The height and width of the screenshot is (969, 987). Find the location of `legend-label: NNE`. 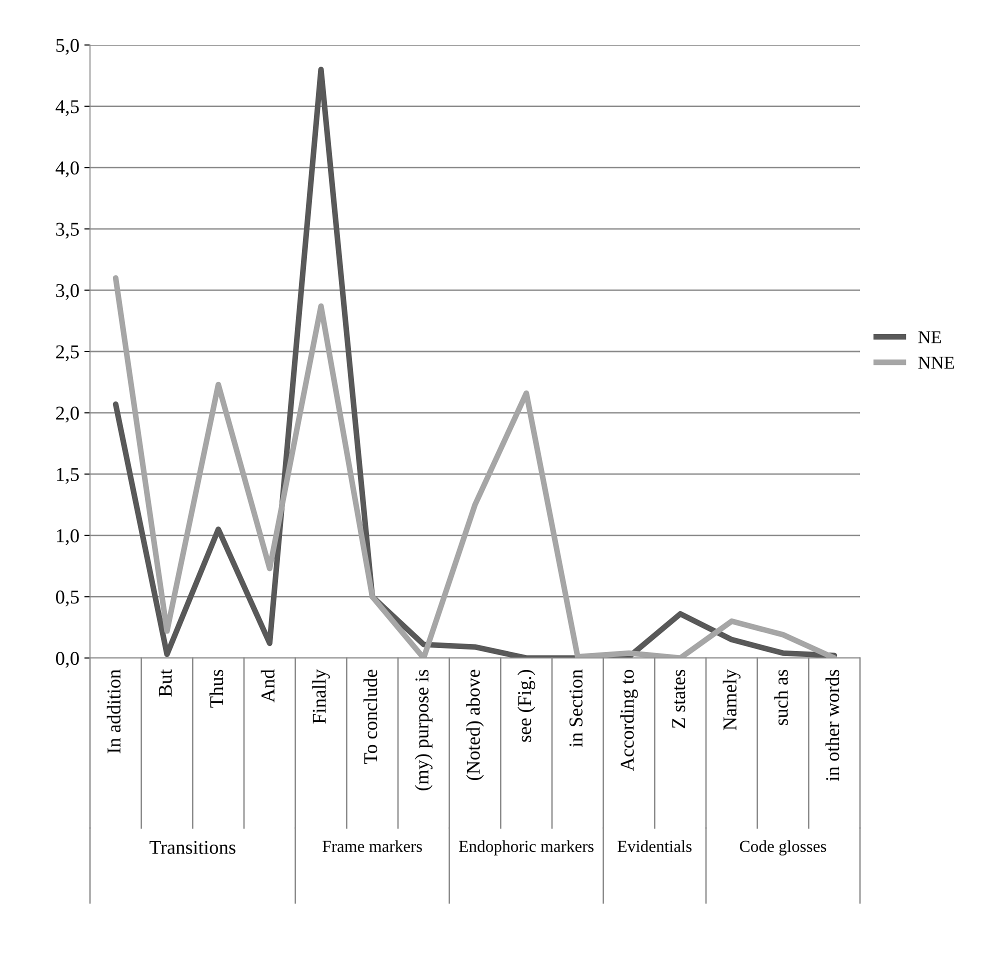

legend-label: NNE is located at coordinates (936, 362).